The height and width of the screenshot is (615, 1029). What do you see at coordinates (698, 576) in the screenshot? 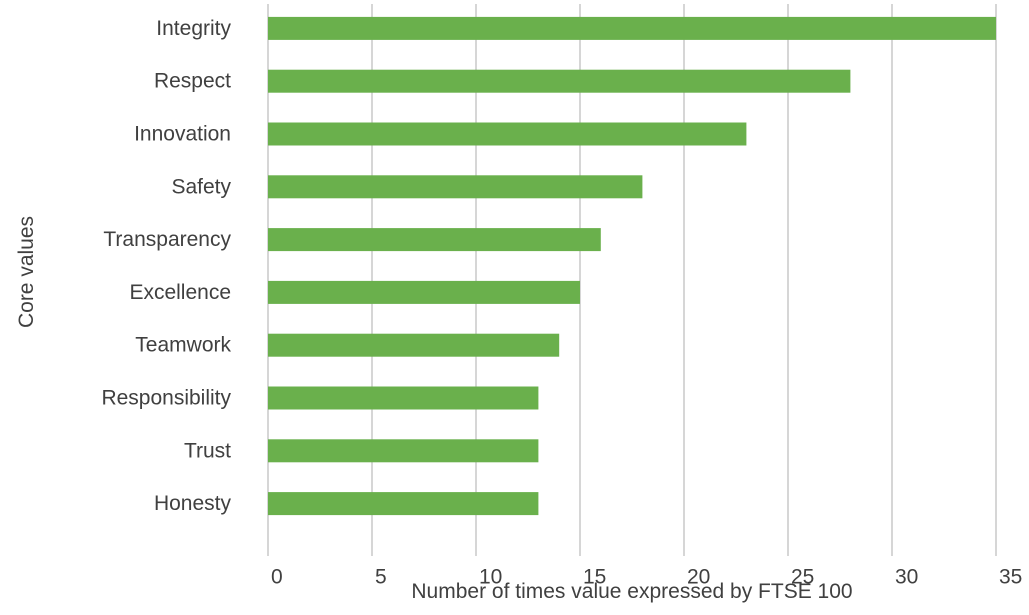
I see `x-tick-label: 20` at bounding box center [698, 576].